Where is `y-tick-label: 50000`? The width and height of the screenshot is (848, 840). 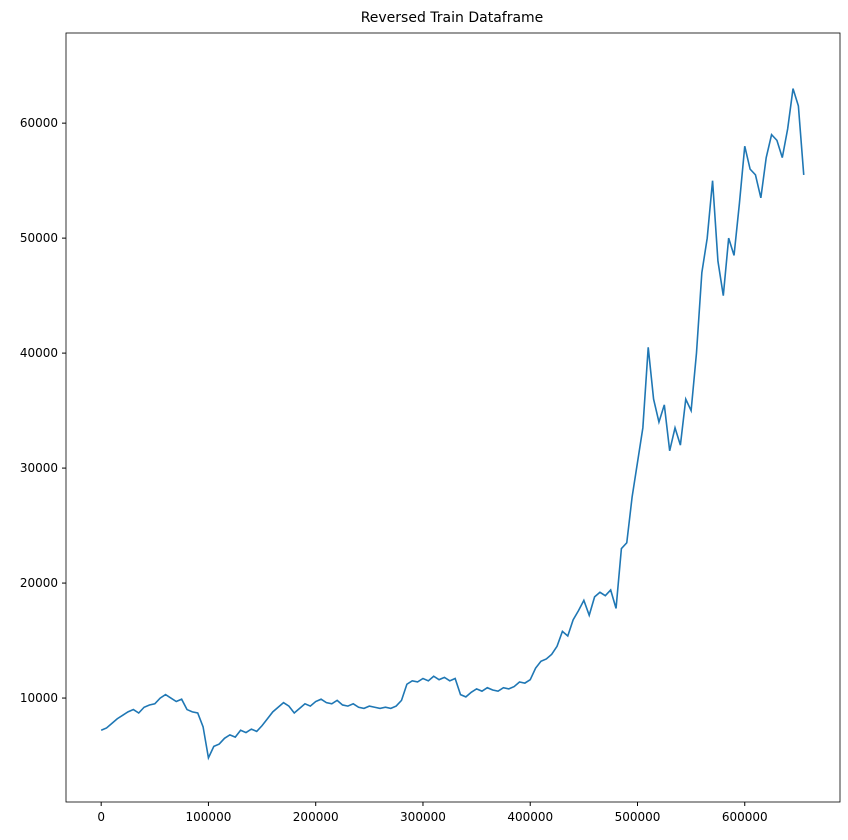
y-tick-label: 50000 is located at coordinates (39, 238).